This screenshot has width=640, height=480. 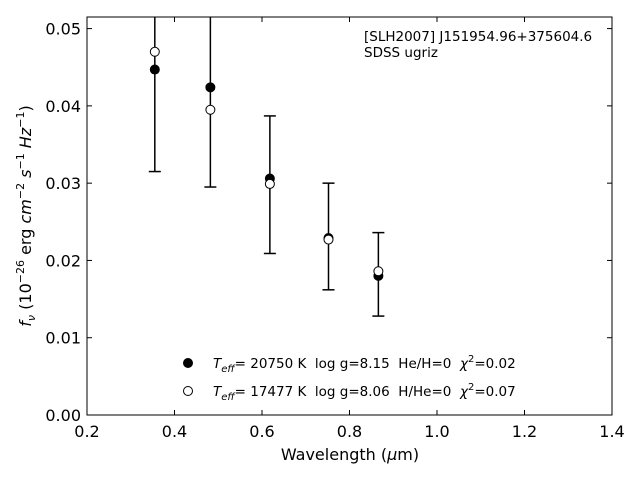 I want to click on x-tick-label: 0.8, so click(x=349, y=431).